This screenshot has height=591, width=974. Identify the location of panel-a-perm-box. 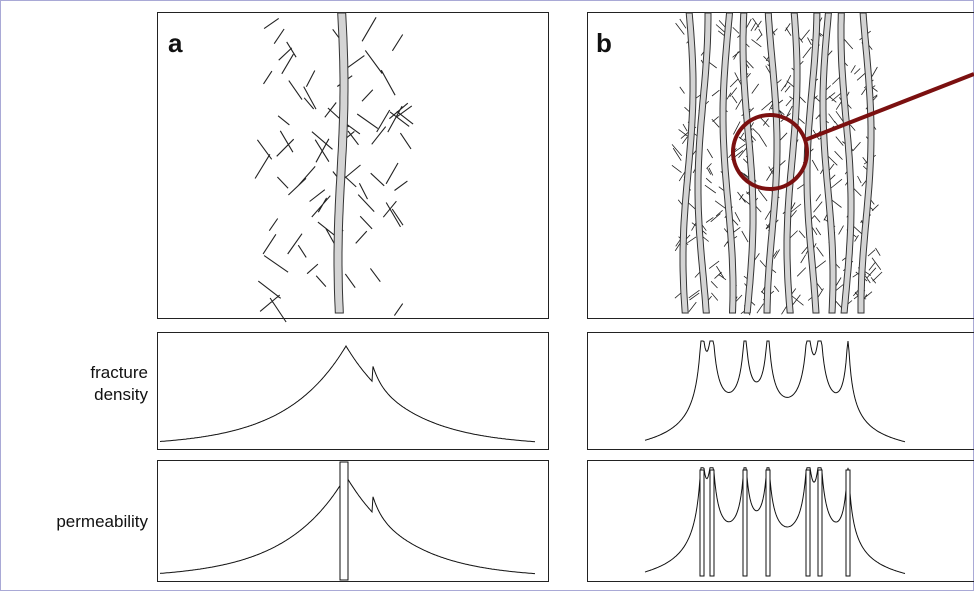
(353, 521).